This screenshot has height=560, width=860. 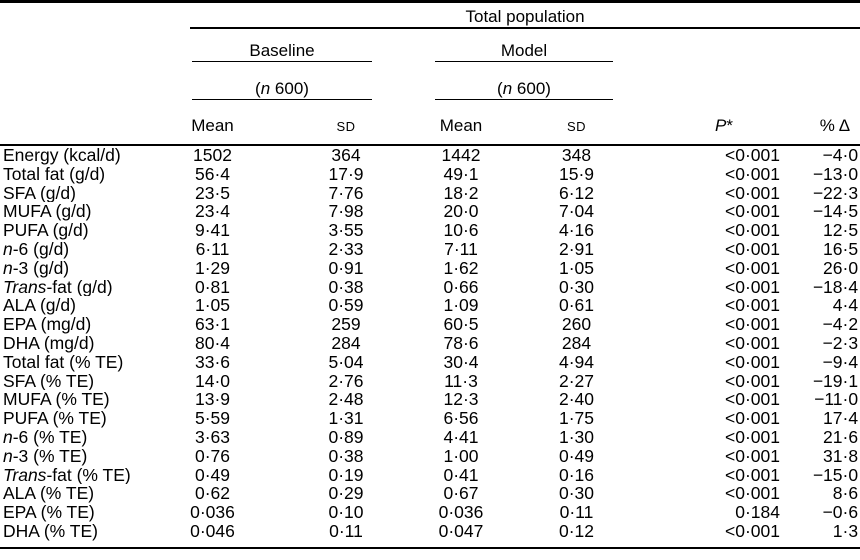 I want to click on baseline-rule: Baseline, so click(x=282, y=51).